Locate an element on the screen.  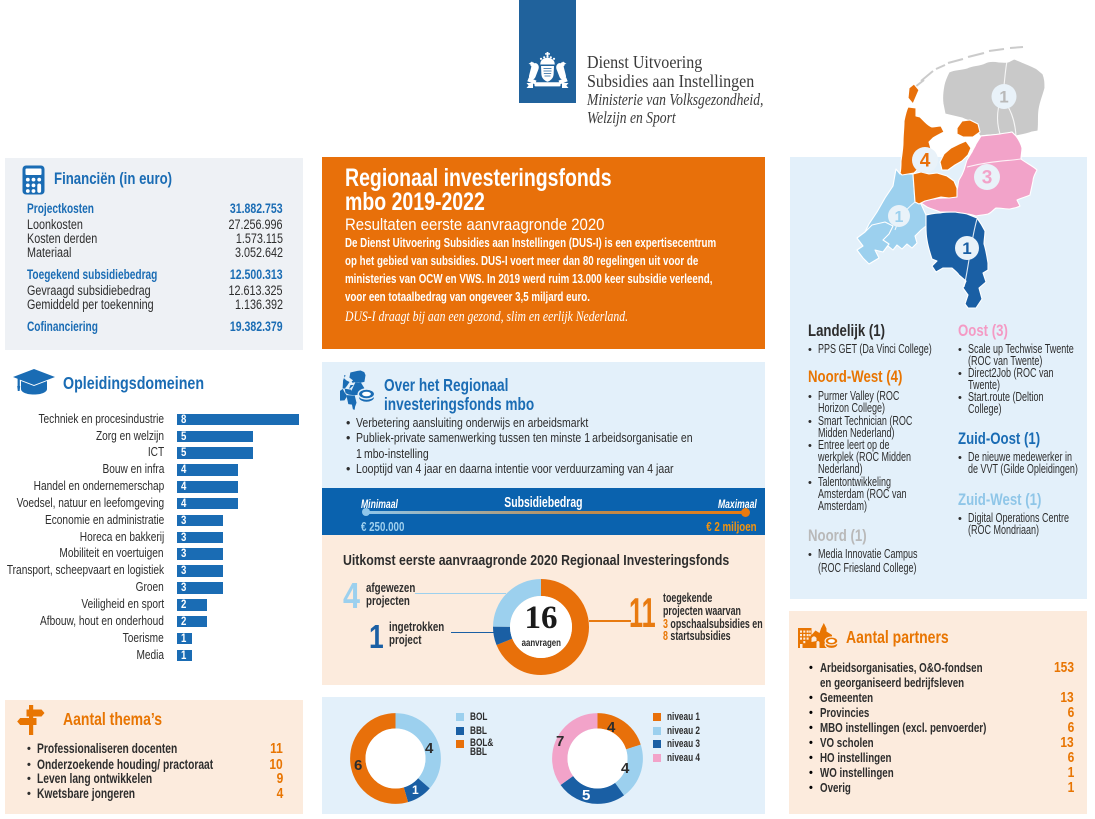
svg-text: 3 is located at coordinates (987, 178).